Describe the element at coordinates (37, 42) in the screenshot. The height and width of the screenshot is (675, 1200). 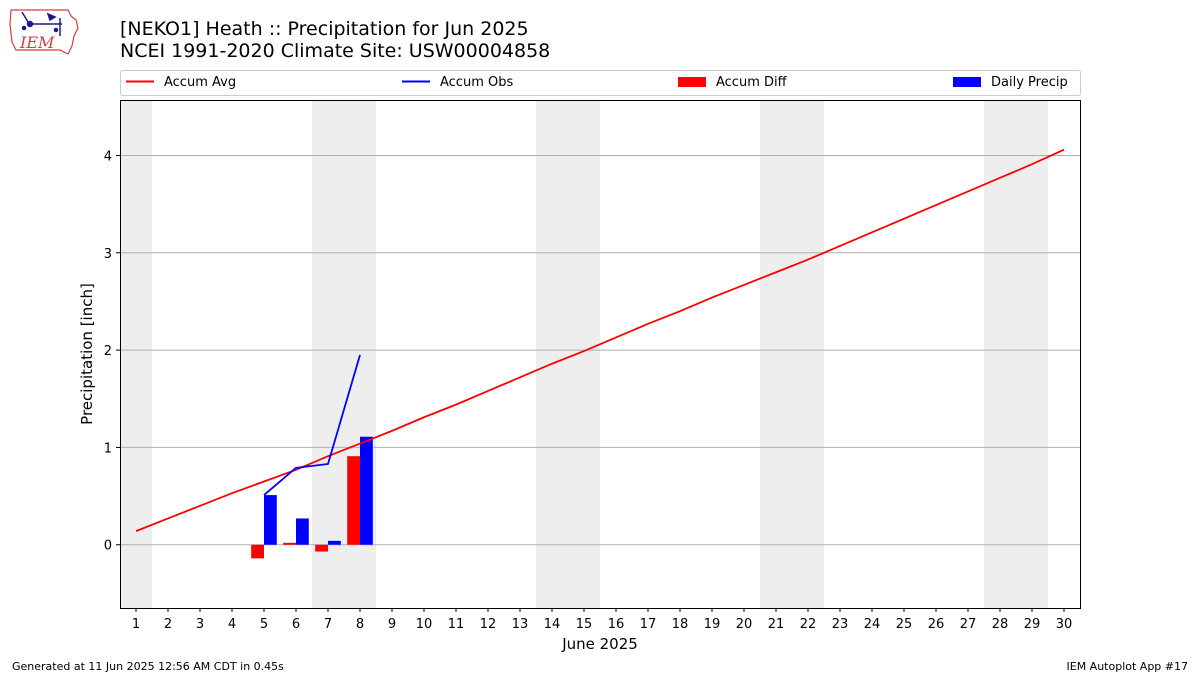
I see `logo-text: IEM` at that location.